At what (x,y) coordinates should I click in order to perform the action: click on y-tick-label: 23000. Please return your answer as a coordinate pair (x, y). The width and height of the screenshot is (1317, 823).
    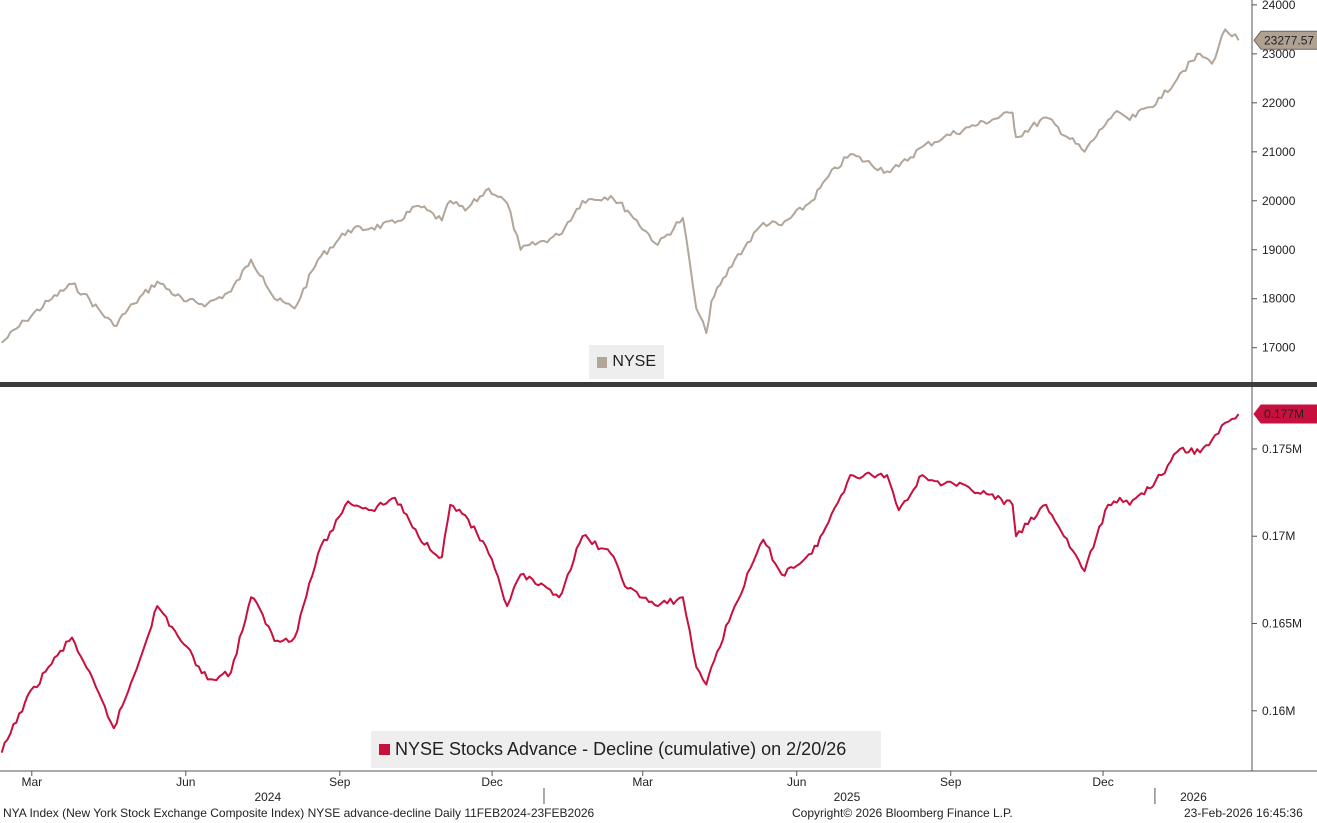
    Looking at the image, I should click on (1279, 54).